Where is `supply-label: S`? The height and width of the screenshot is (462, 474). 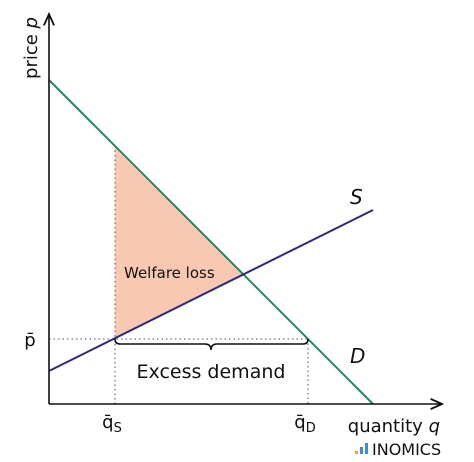 supply-label: S is located at coordinates (356, 197).